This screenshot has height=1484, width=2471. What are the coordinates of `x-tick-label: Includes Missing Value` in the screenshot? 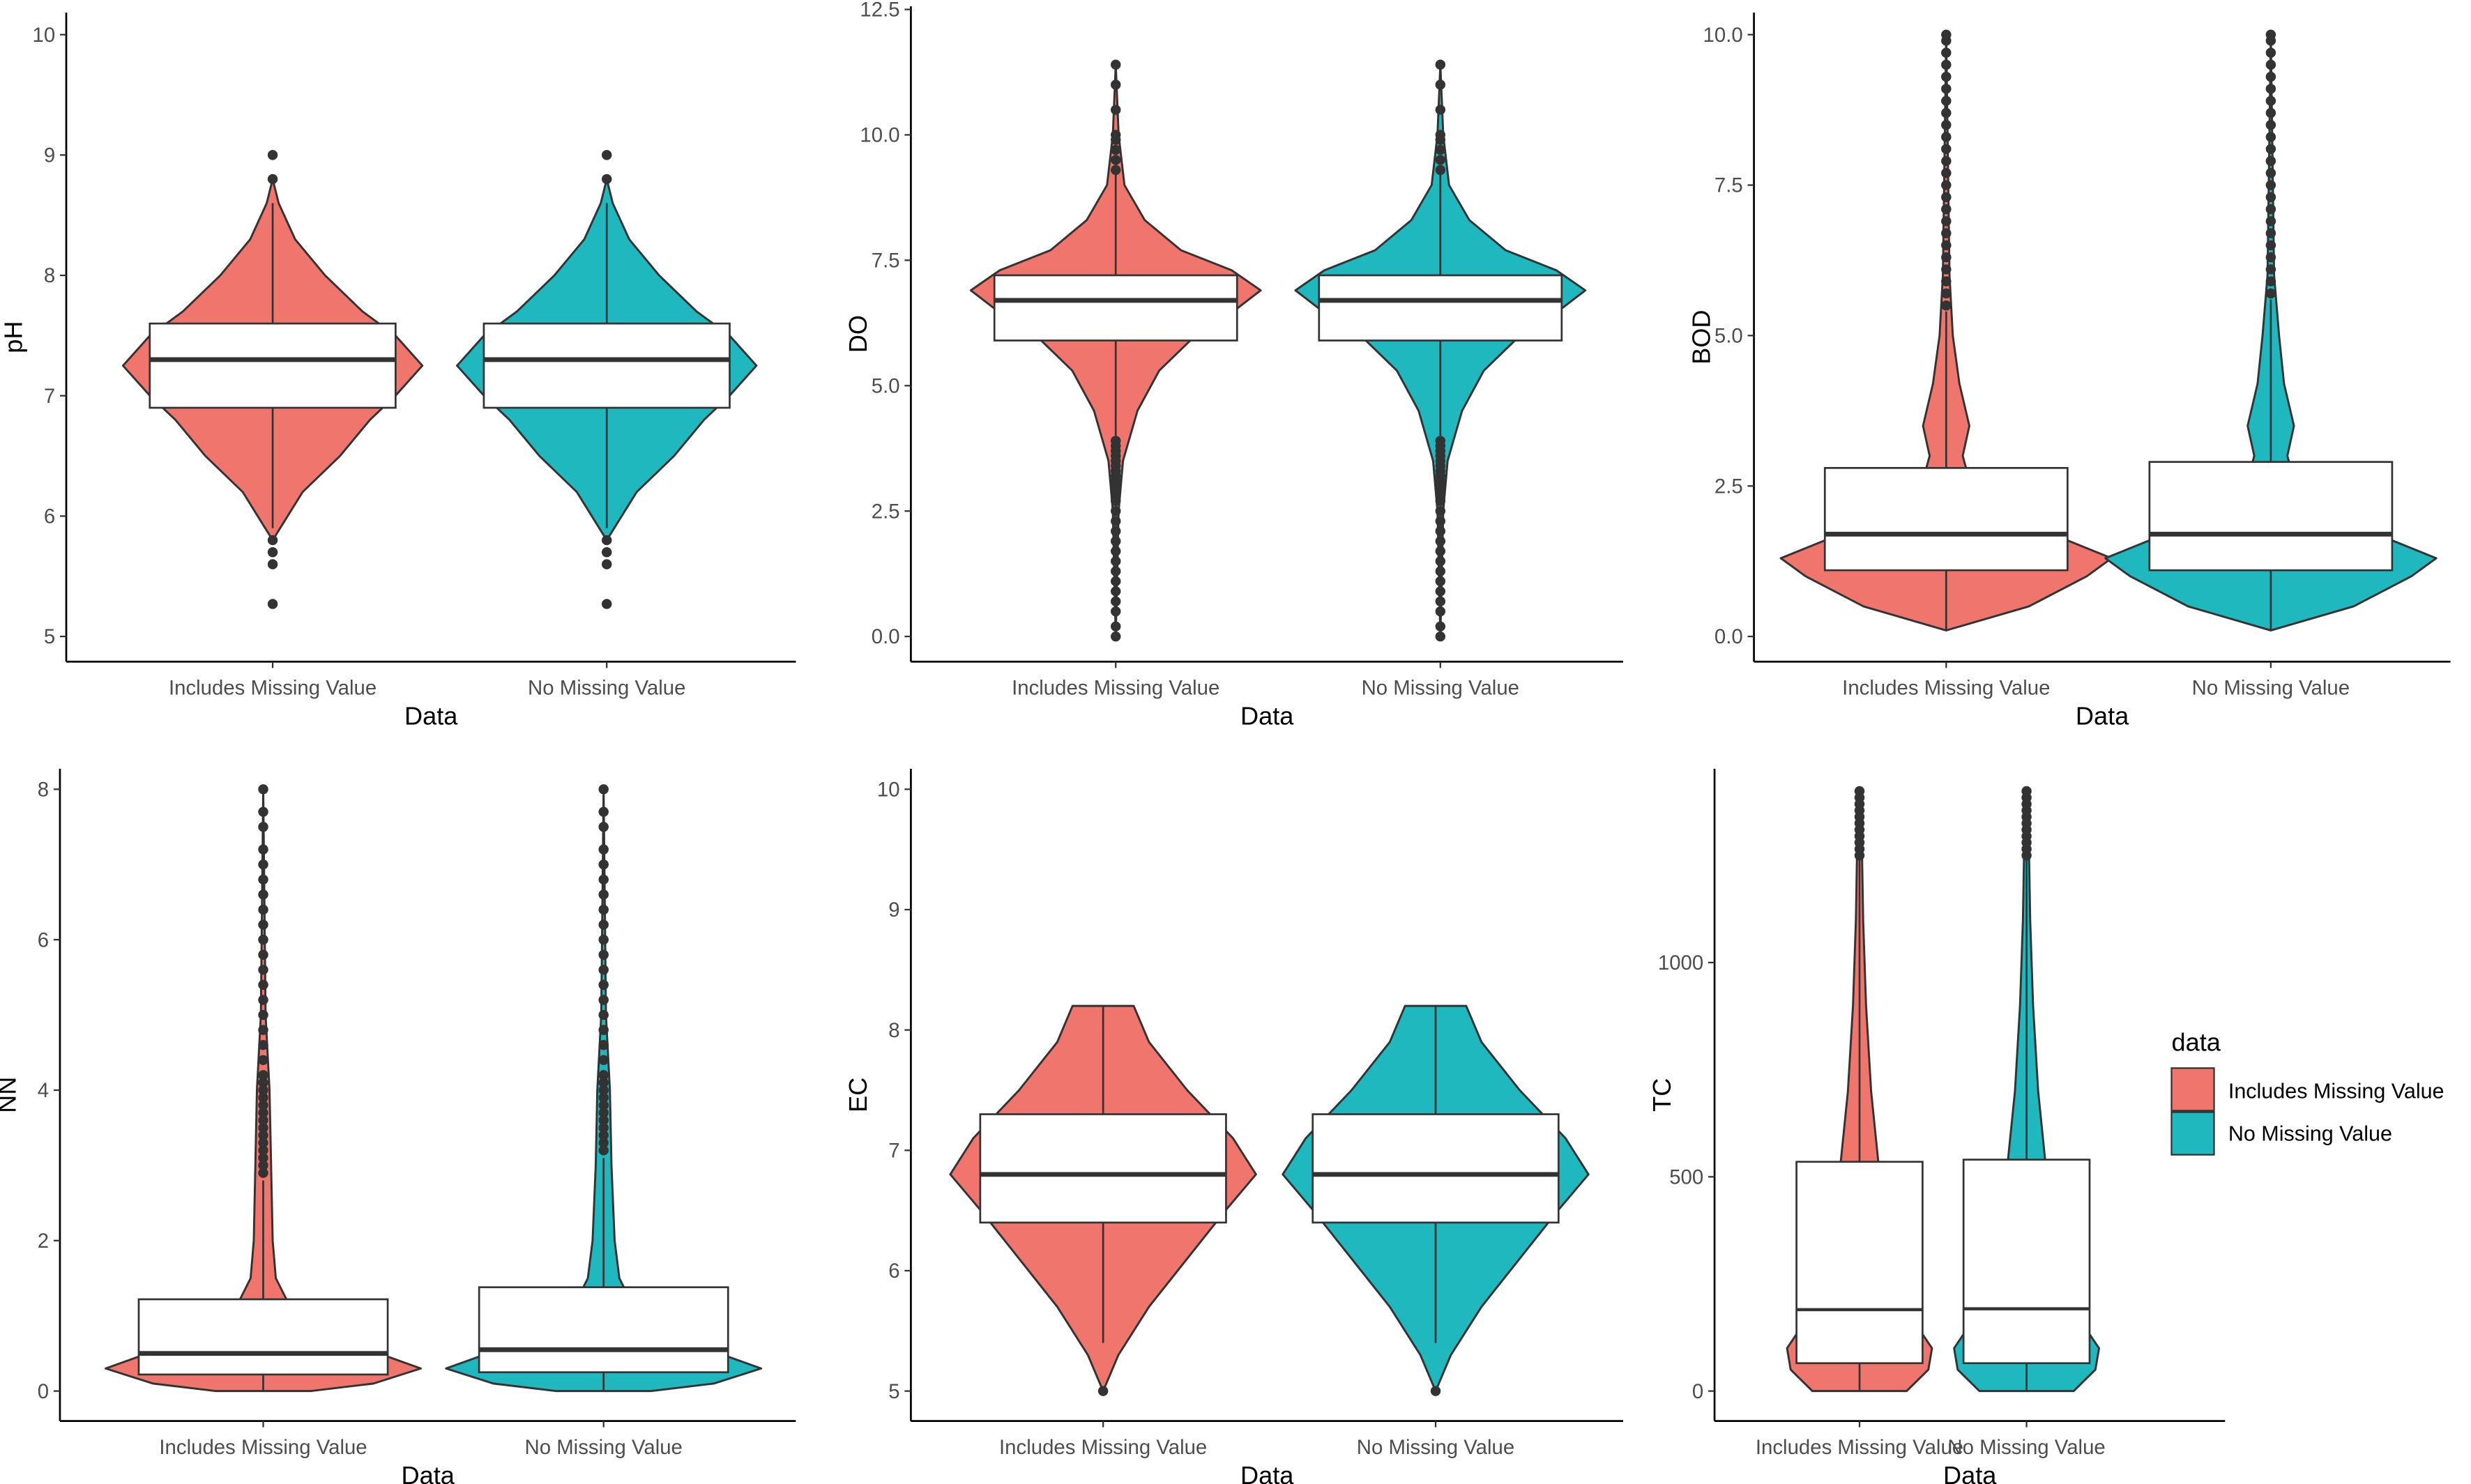 It's located at (1859, 1447).